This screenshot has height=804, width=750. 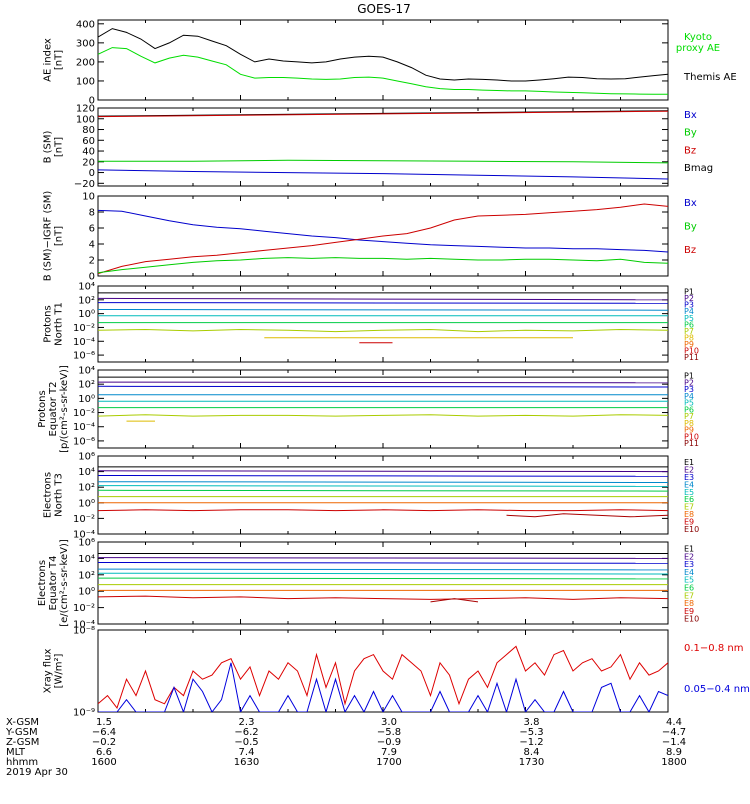 I want to click on legend-entry: E10, so click(x=691, y=619).